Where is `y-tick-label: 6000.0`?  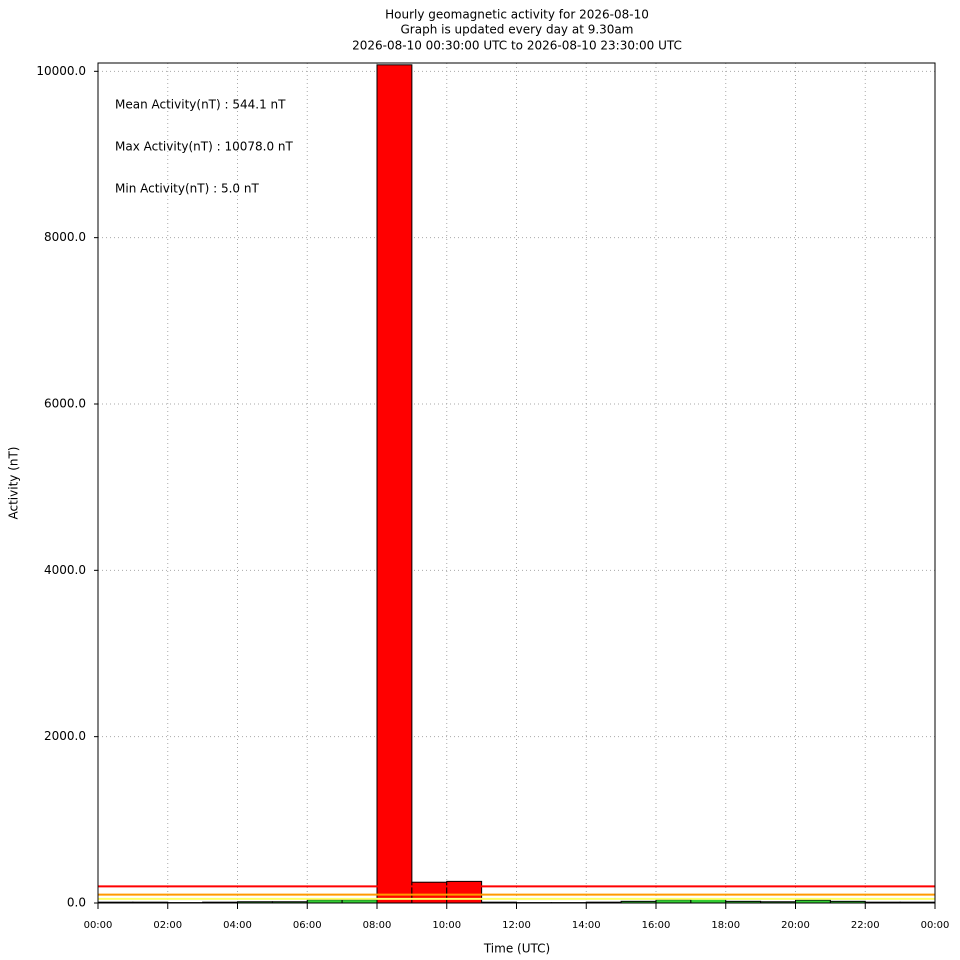 y-tick-label: 6000.0 is located at coordinates (65, 403).